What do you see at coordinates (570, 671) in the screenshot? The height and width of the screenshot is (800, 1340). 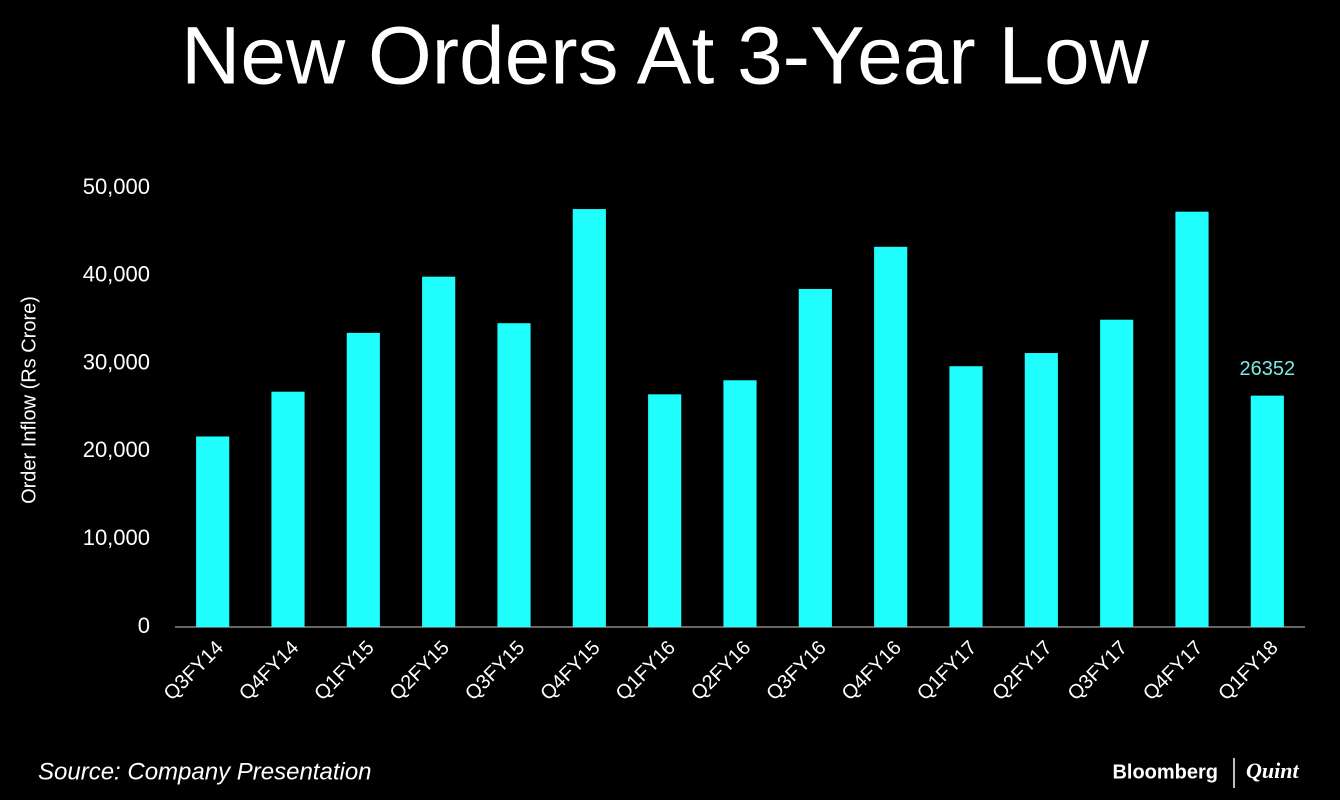 I see `x-tick-label: Q4FY15` at bounding box center [570, 671].